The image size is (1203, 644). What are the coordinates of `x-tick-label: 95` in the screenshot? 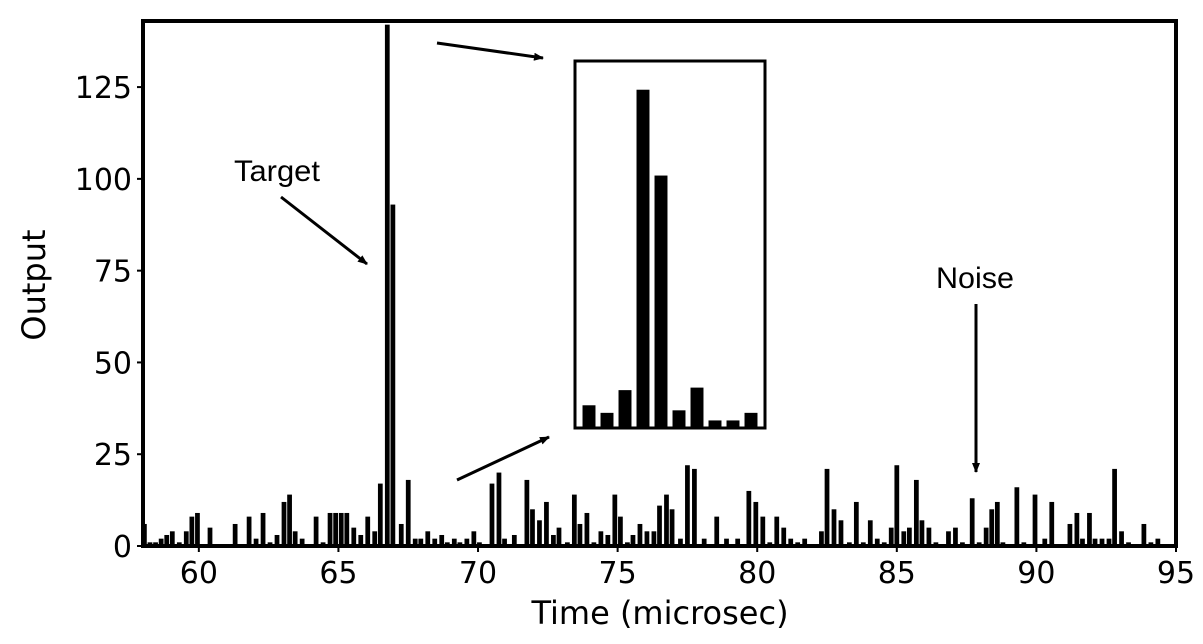 It's located at (1176, 573).